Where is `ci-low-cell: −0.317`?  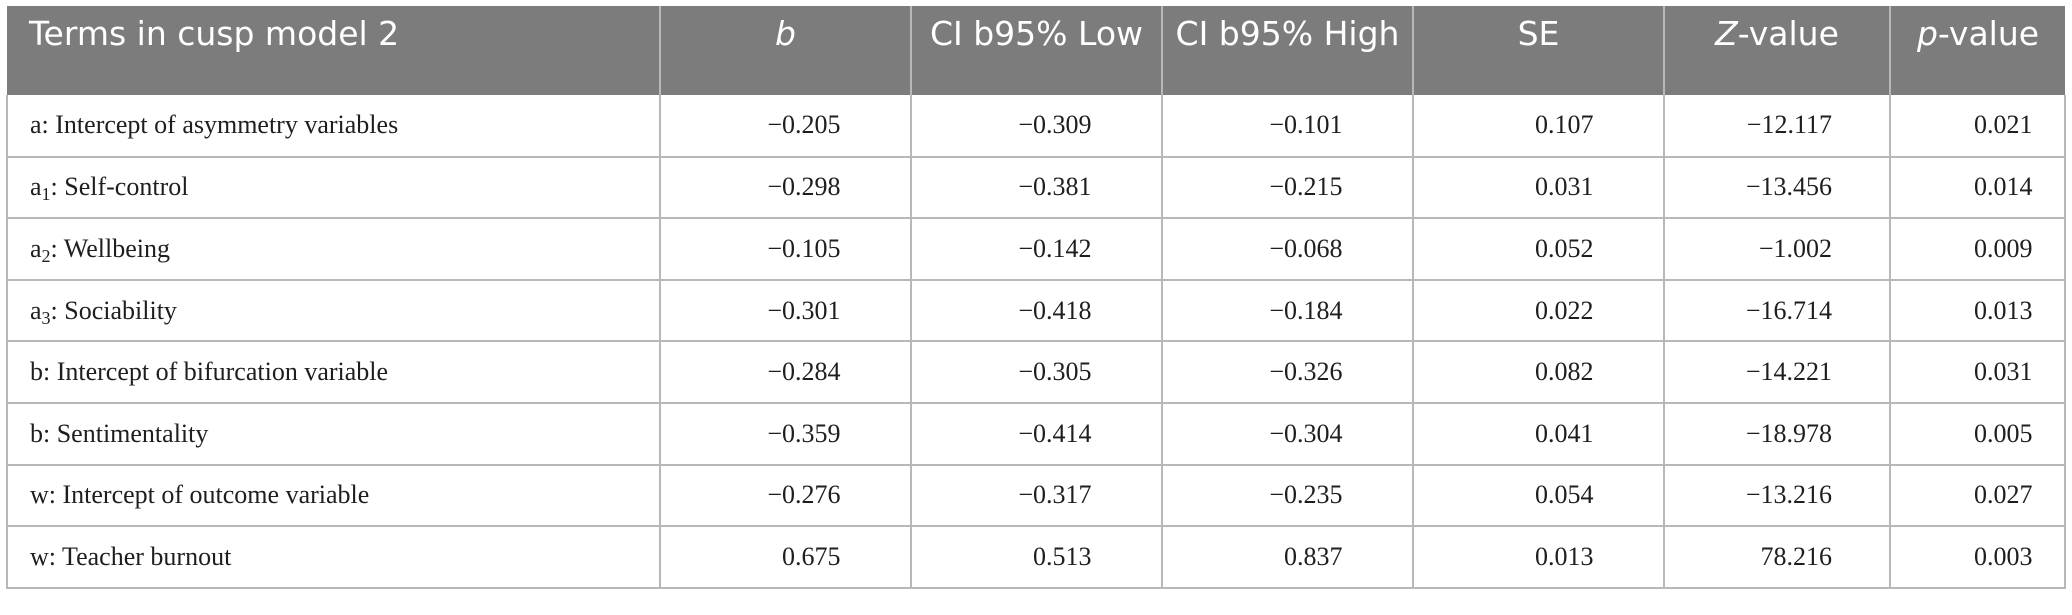 ci-low-cell: −0.317 is located at coordinates (1037, 496).